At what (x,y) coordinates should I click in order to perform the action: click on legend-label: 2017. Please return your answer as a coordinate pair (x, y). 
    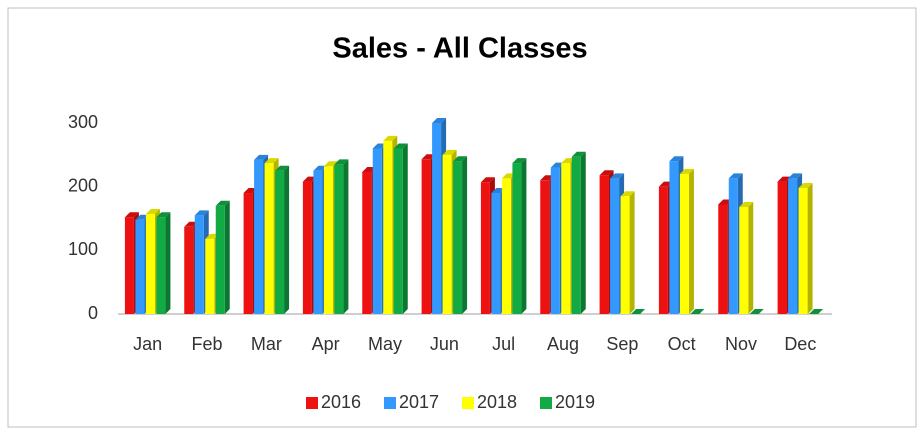
    Looking at the image, I should click on (419, 402).